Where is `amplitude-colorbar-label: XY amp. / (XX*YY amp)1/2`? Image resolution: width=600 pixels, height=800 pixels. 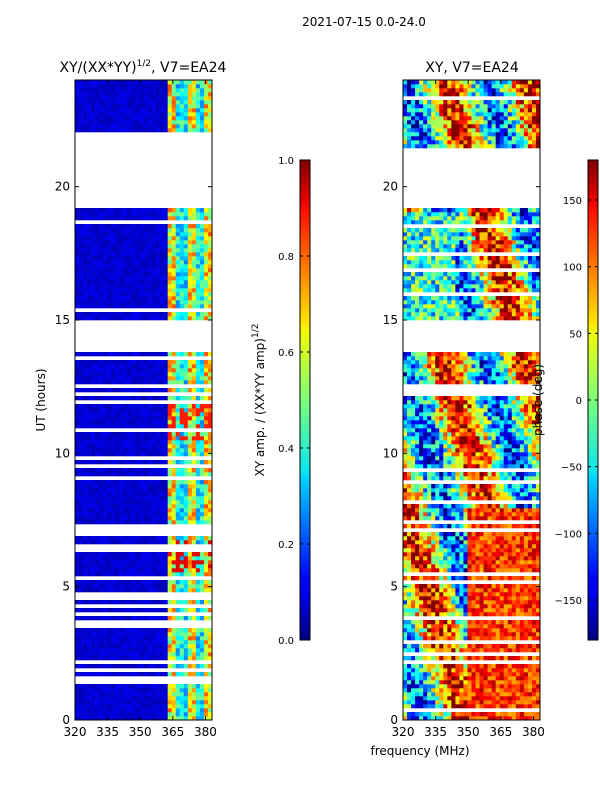 amplitude-colorbar-label: XY amp. / (XX*YY amp)1/2 is located at coordinates (259, 400).